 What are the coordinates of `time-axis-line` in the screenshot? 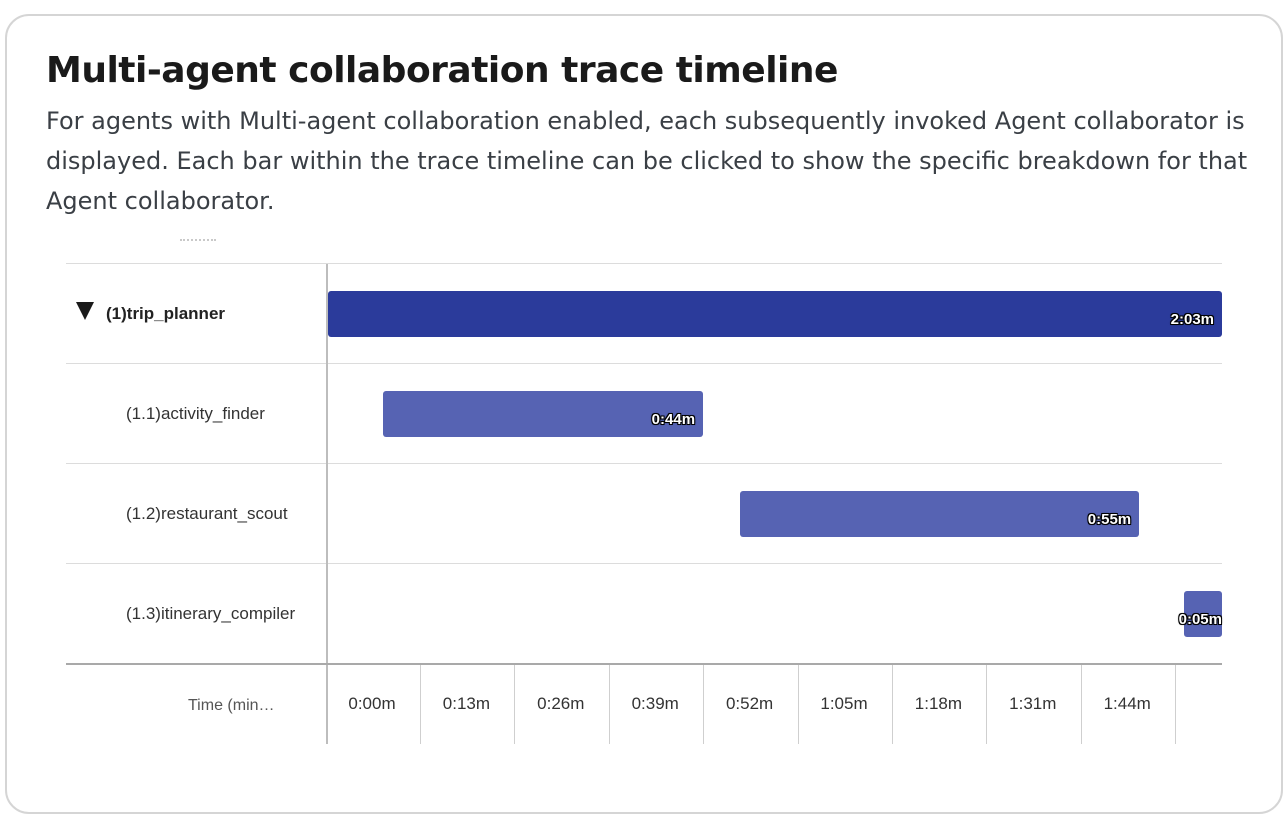 It's located at (644, 664).